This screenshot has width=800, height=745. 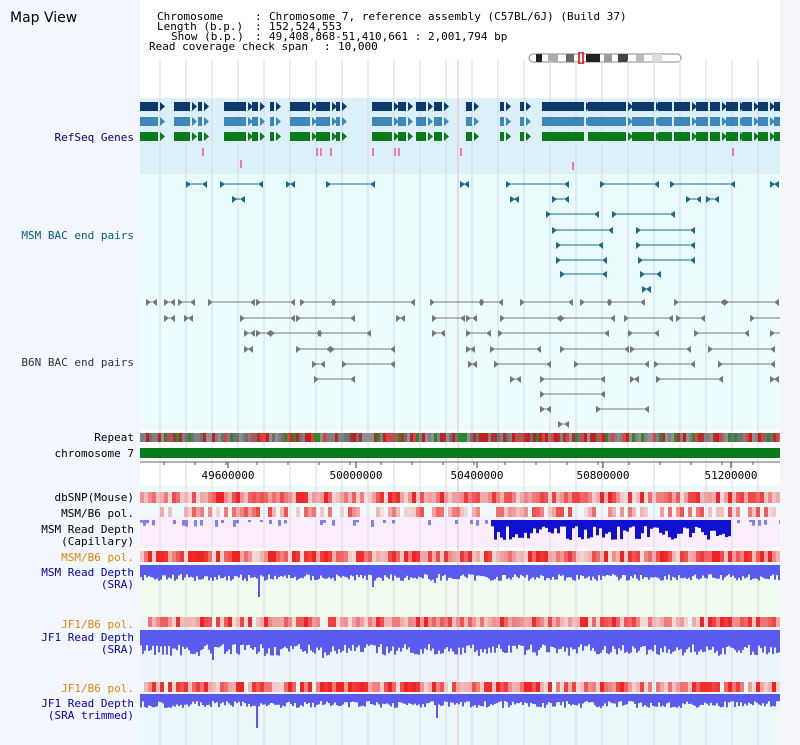 What do you see at coordinates (460, 453) in the screenshot?
I see `chromosome-bar` at bounding box center [460, 453].